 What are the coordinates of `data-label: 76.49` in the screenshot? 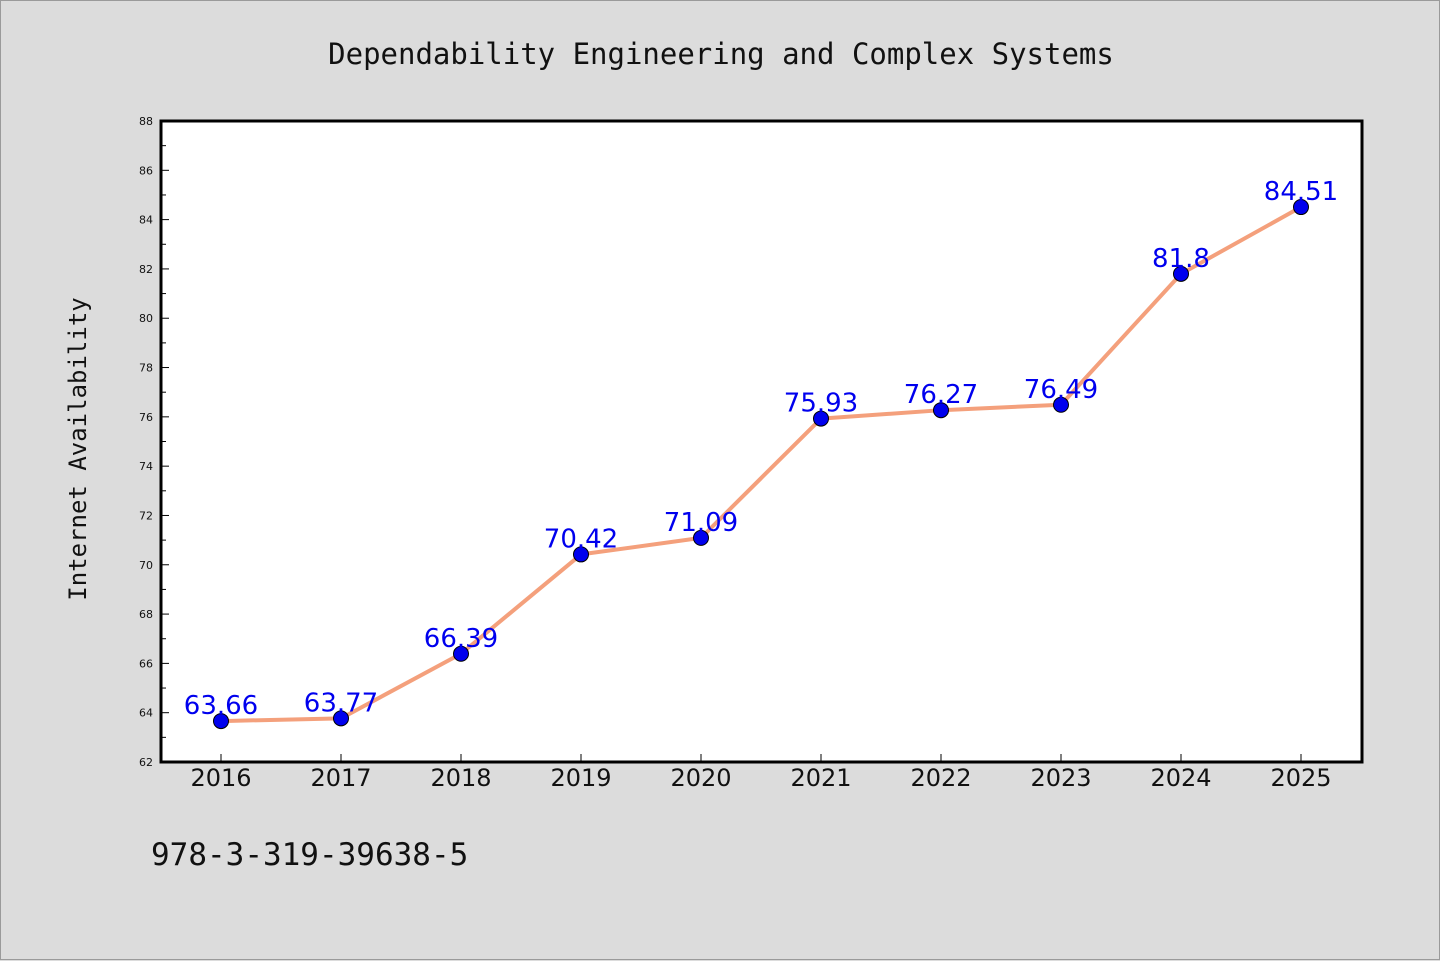 It's located at (1061, 390).